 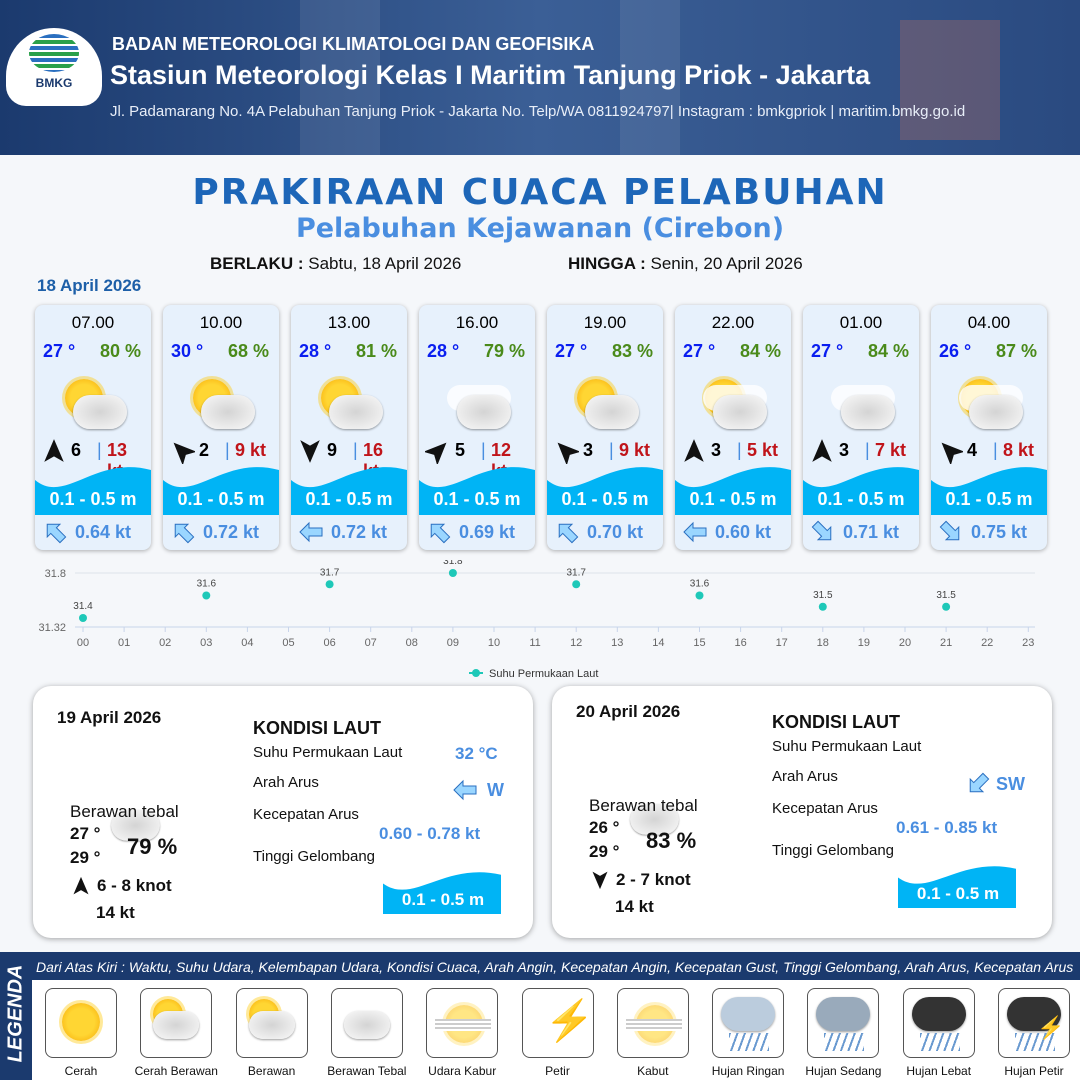 I want to click on card-time: 16.00, so click(x=477, y=322).